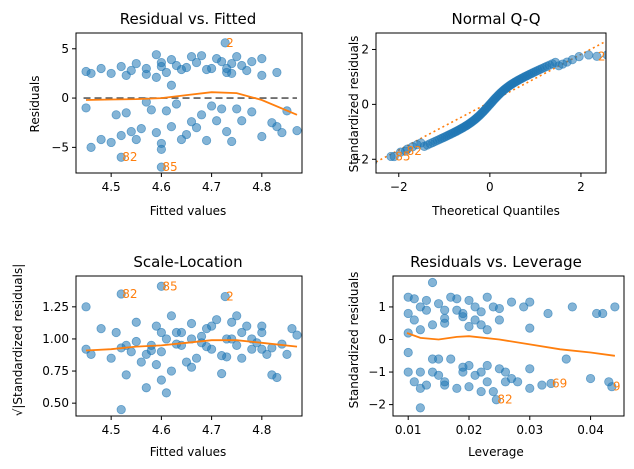  I want to click on y-tick-label: 0, so click(65, 98).